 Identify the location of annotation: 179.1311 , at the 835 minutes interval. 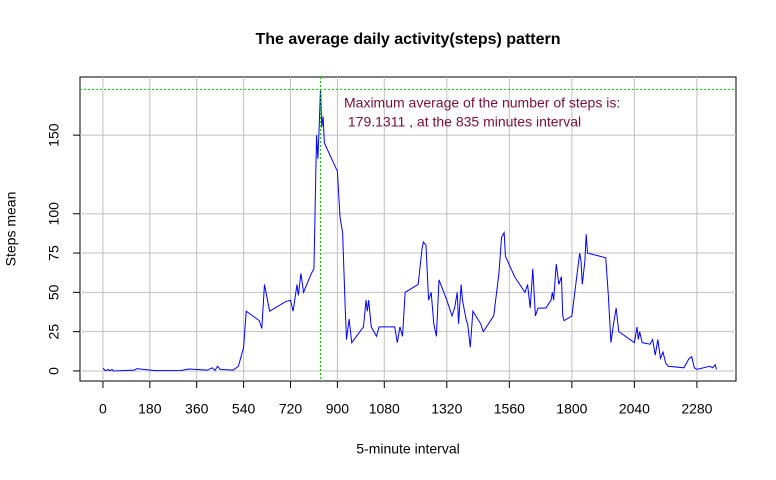
(462, 122).